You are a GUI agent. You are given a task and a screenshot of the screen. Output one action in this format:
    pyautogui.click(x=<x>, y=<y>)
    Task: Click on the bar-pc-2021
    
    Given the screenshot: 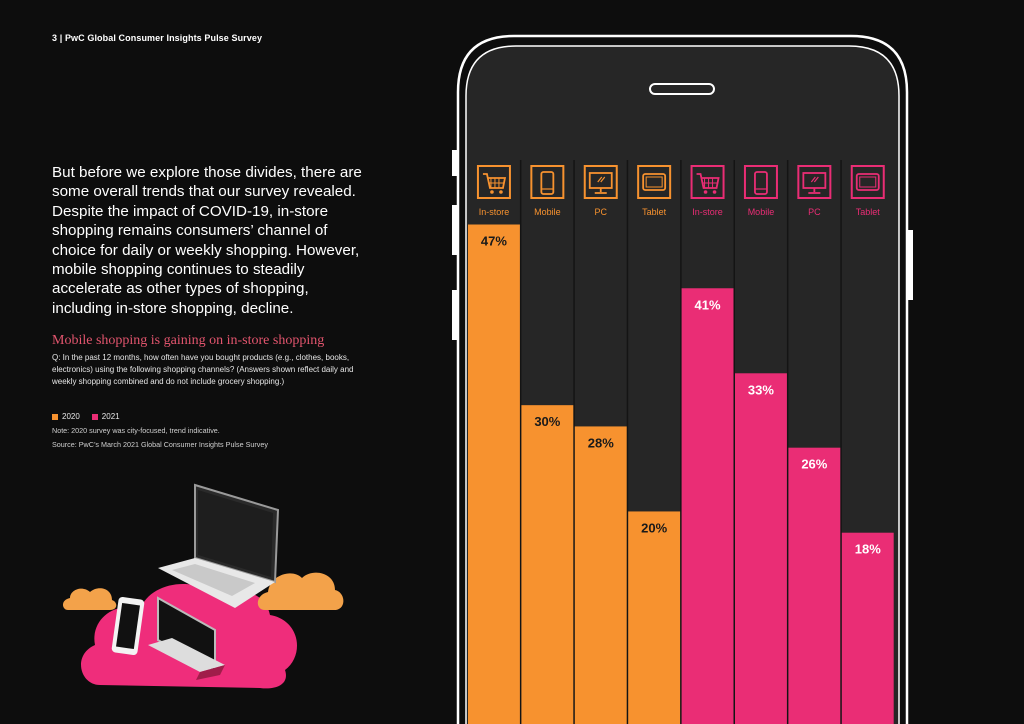 What is the action you would take?
    pyautogui.click(x=814, y=585)
    